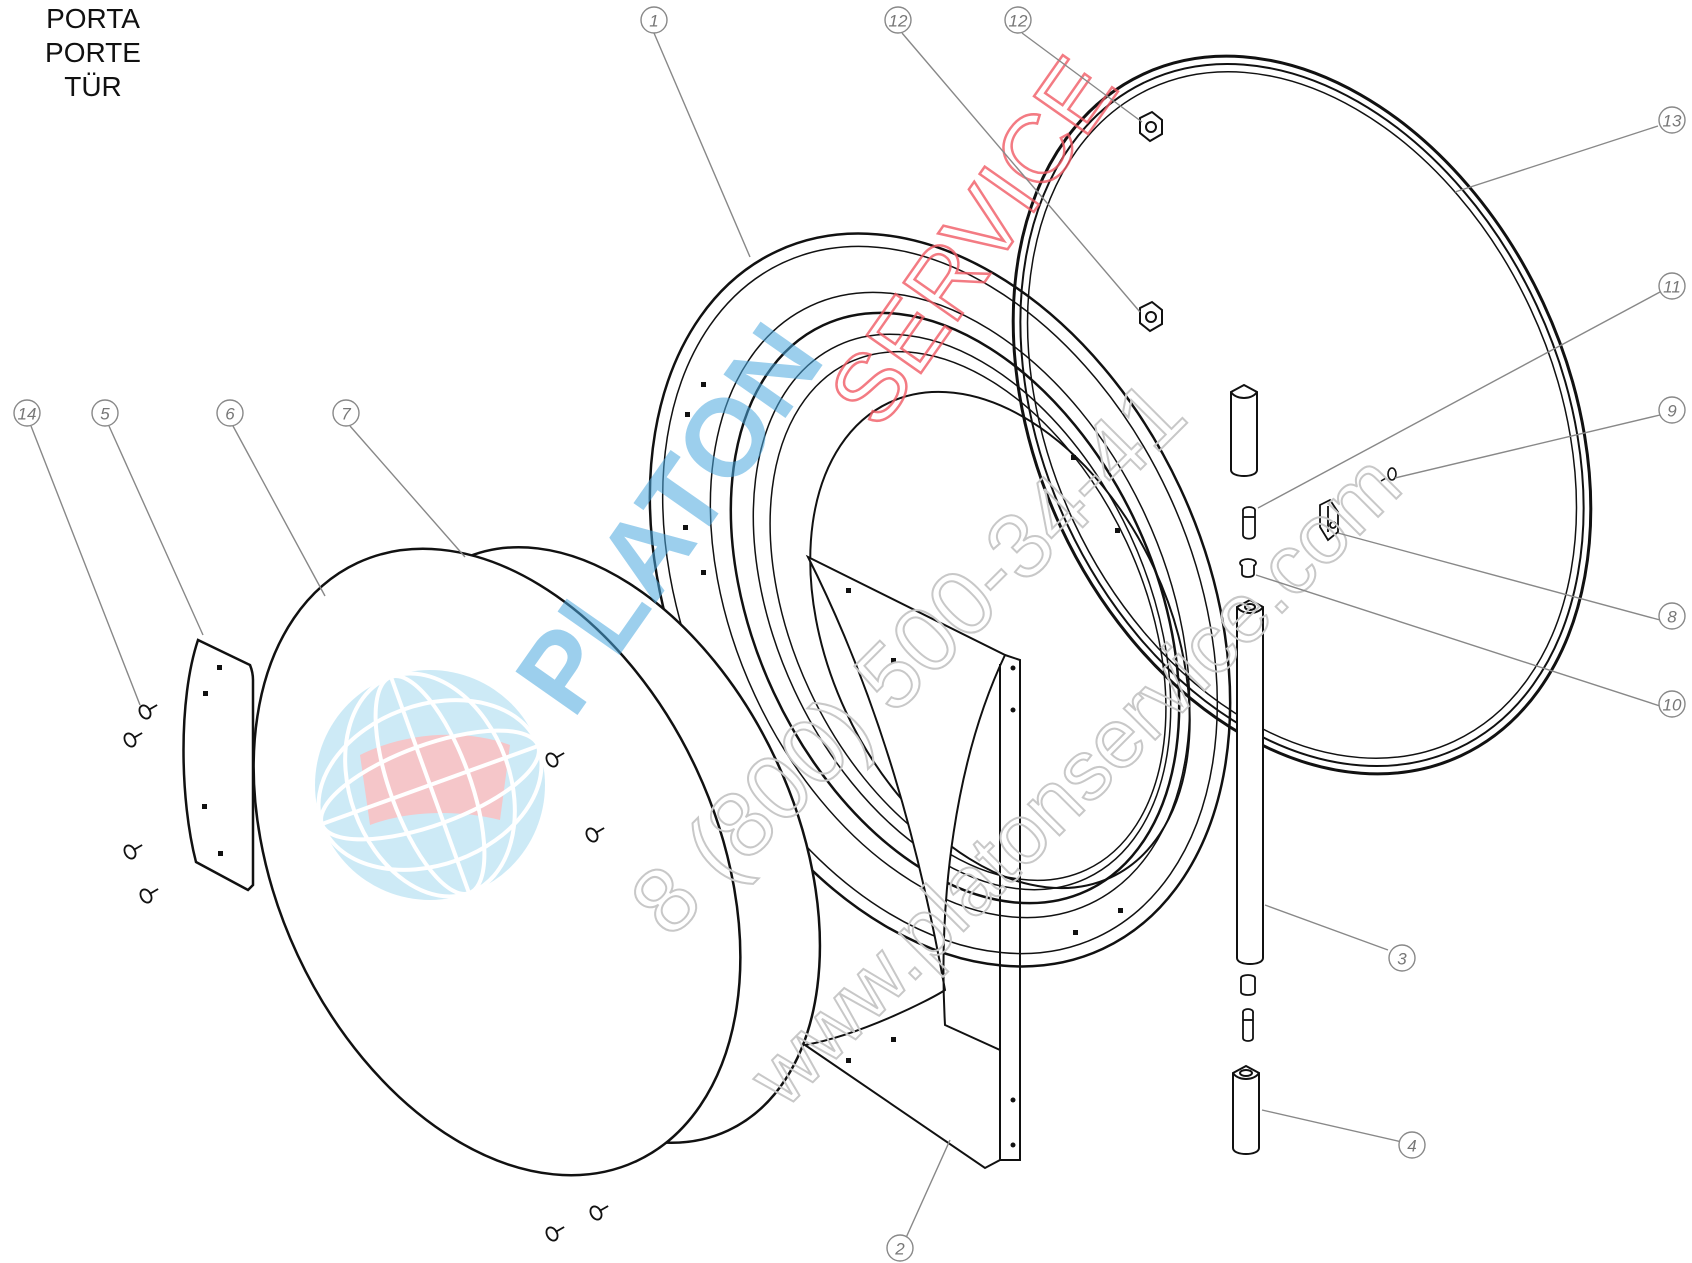 This screenshot has height=1263, width=1692. What do you see at coordinates (973, 241) in the screenshot?
I see `watermark-service: SERVICE` at bounding box center [973, 241].